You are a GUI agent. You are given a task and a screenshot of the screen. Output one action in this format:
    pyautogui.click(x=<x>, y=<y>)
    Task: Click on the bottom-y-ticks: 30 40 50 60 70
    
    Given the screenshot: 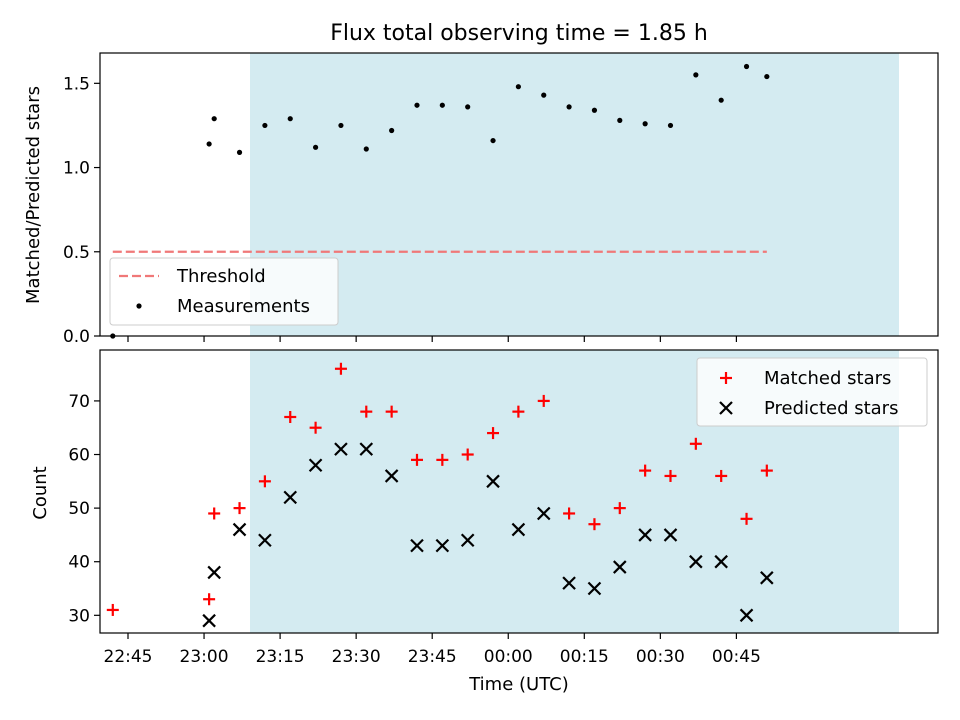 What is the action you would take?
    pyautogui.click(x=84, y=509)
    